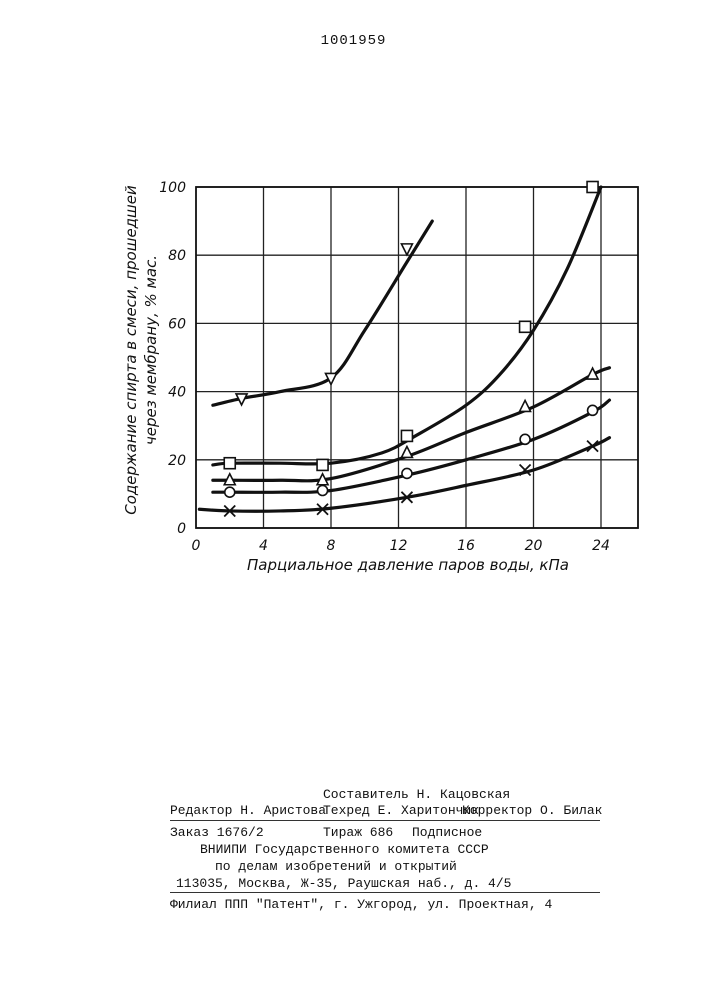 This screenshot has height=1000, width=707. Describe the element at coordinates (177, 324) in the screenshot. I see `y-tick-label: 60` at that location.